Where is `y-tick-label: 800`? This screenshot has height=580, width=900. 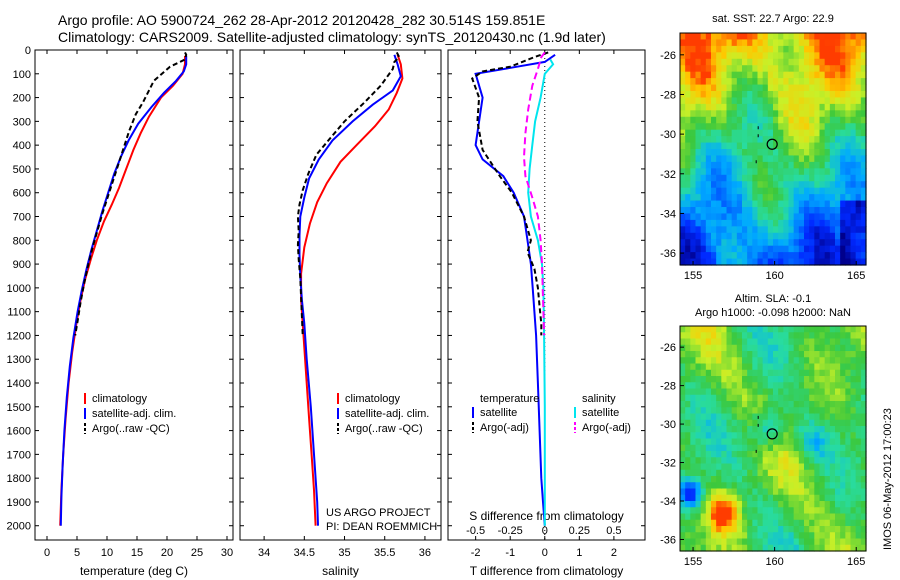
y-tick-label: 800 is located at coordinates (22, 241).